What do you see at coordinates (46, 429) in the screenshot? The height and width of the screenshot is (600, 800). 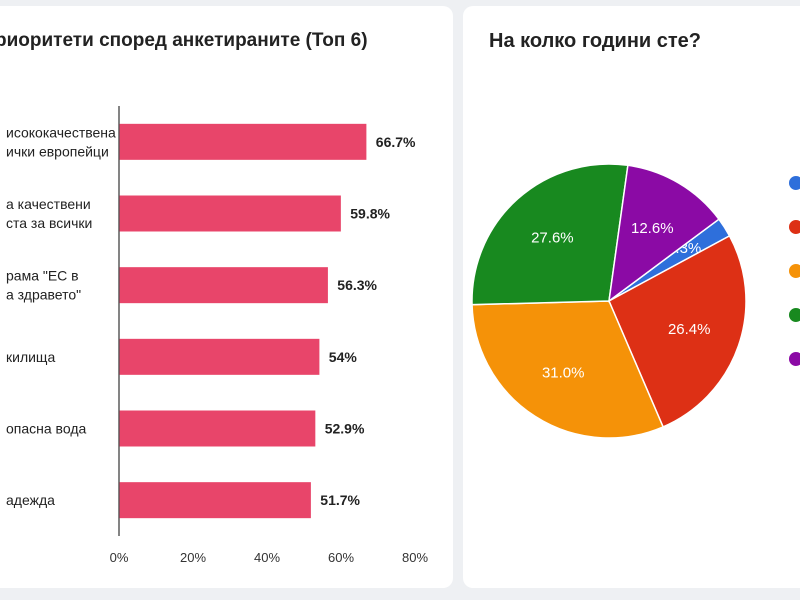 I see `category-label-5-1: опасна вода` at bounding box center [46, 429].